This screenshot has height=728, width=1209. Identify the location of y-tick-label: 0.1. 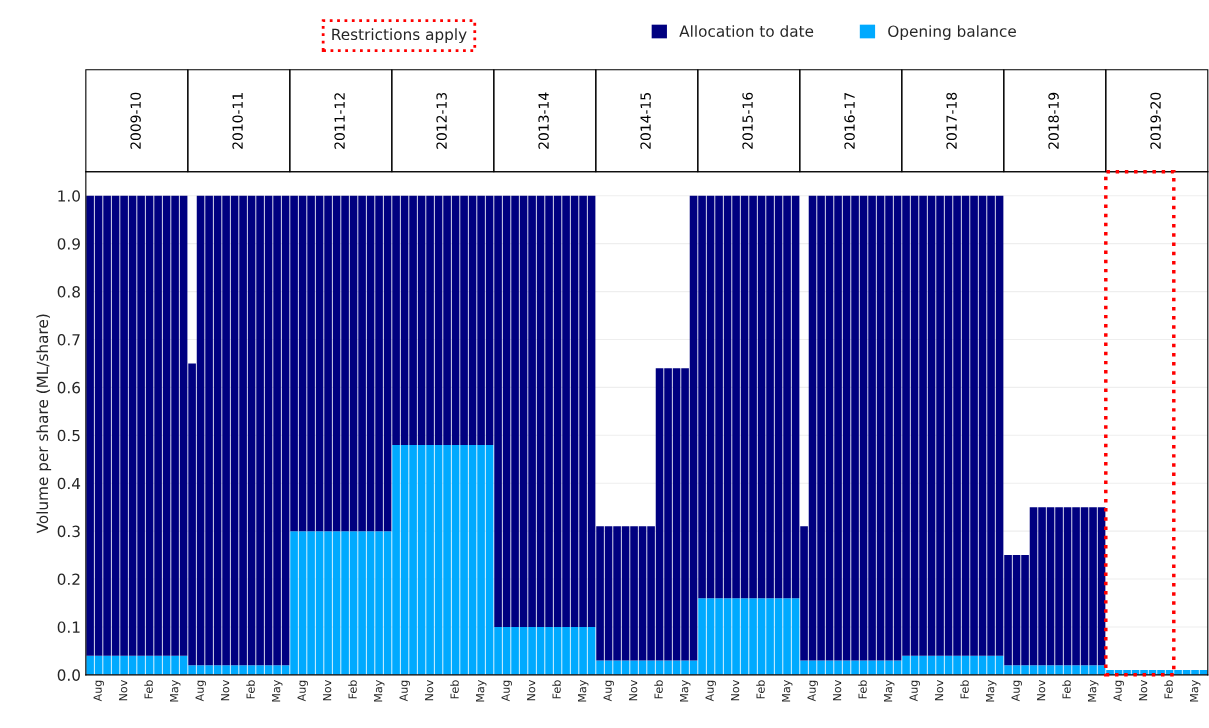
(68, 627).